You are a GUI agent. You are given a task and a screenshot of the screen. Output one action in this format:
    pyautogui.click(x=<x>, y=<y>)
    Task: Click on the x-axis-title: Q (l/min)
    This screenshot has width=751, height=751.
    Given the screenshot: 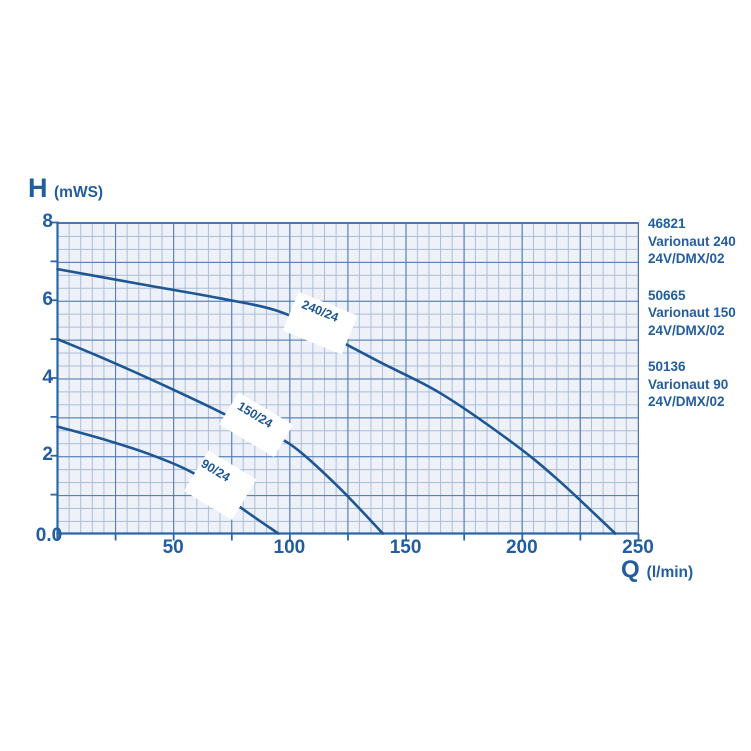 What is the action you would take?
    pyautogui.click(x=657, y=570)
    